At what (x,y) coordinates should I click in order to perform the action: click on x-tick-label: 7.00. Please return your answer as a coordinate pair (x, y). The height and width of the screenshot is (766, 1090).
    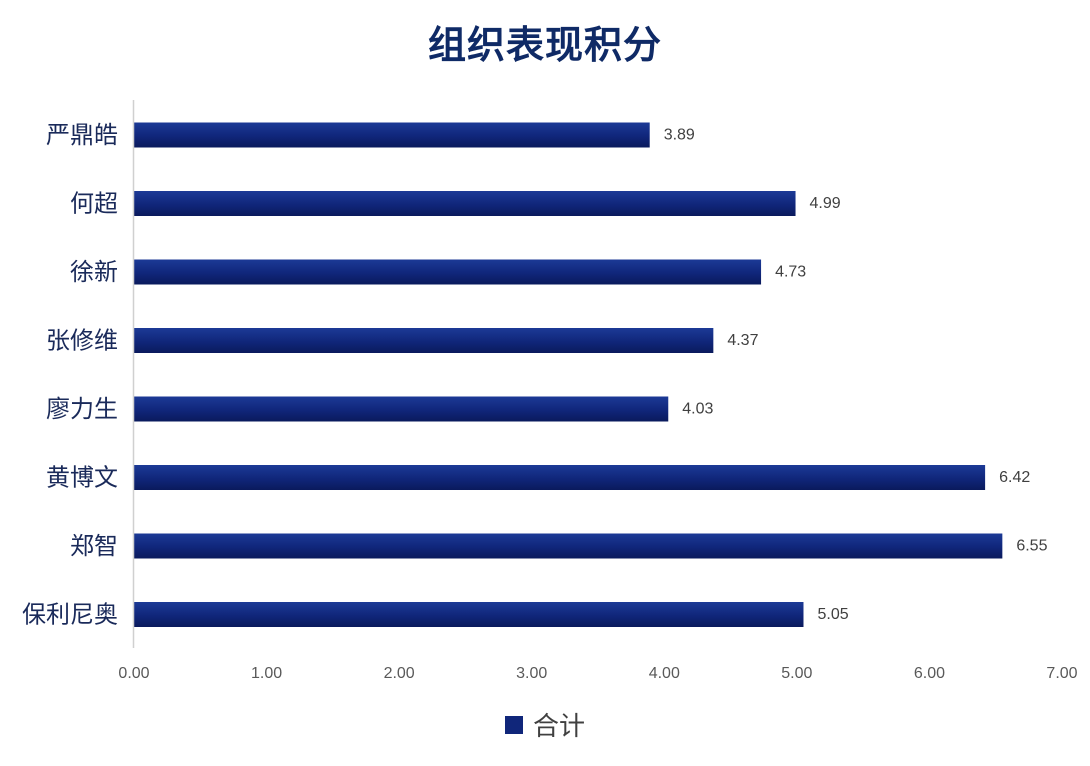
    Looking at the image, I should click on (1061, 673).